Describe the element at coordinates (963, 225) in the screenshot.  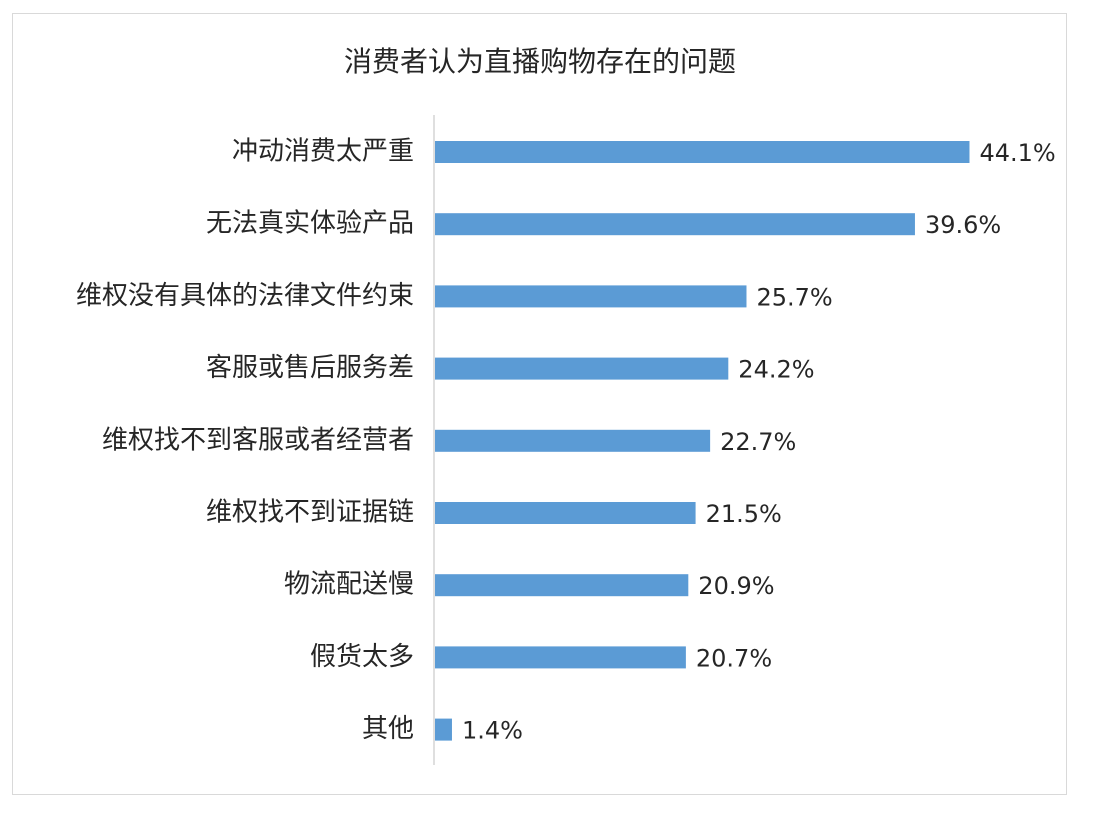
I see `data-label: 39.6%` at that location.